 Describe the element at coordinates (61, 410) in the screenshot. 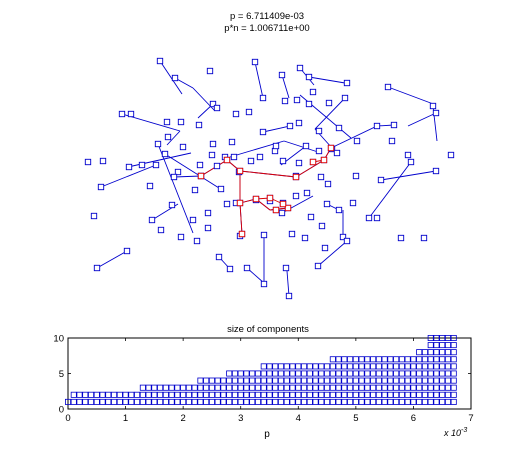

I see `y-tick-label: 0` at that location.